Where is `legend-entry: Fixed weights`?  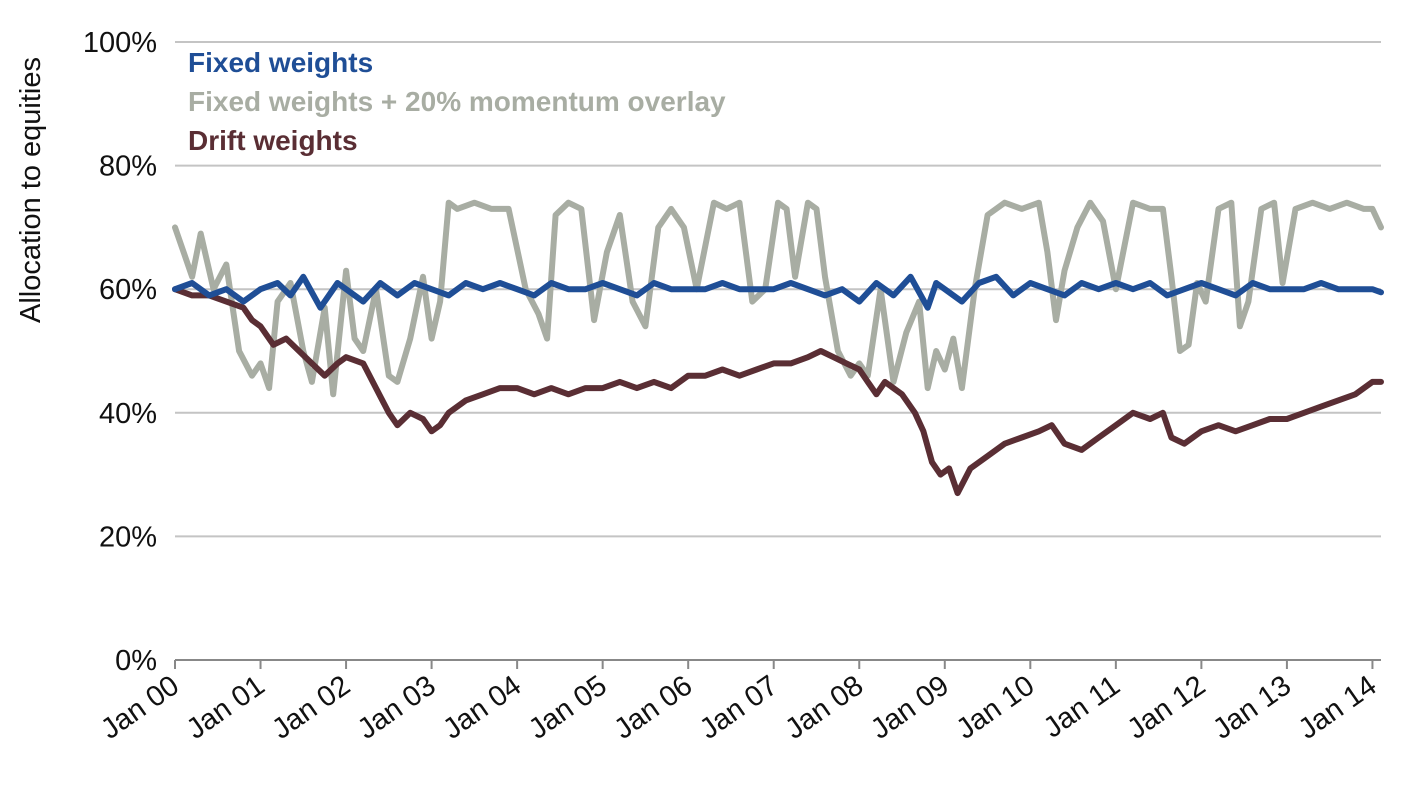 legend-entry: Fixed weights is located at coordinates (280, 62).